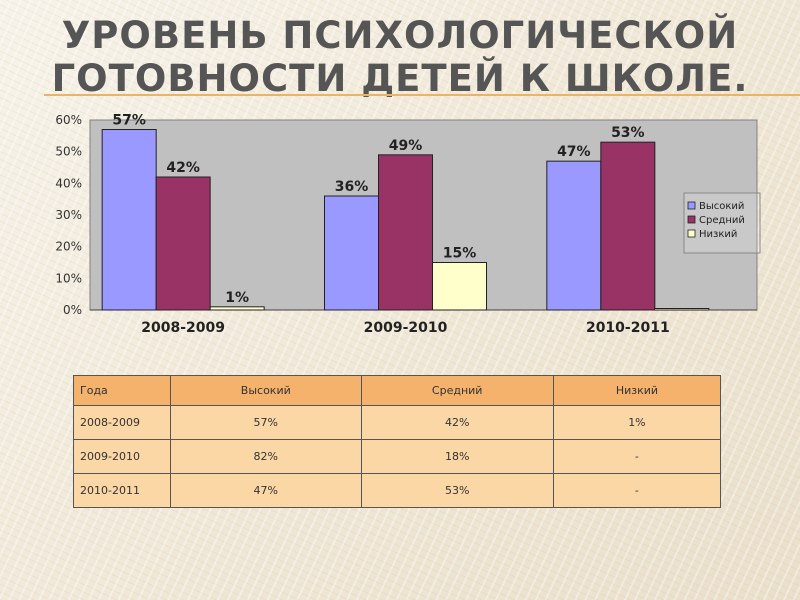  Describe the element at coordinates (722, 220) in the screenshot. I see `legend-label: Средний` at that location.